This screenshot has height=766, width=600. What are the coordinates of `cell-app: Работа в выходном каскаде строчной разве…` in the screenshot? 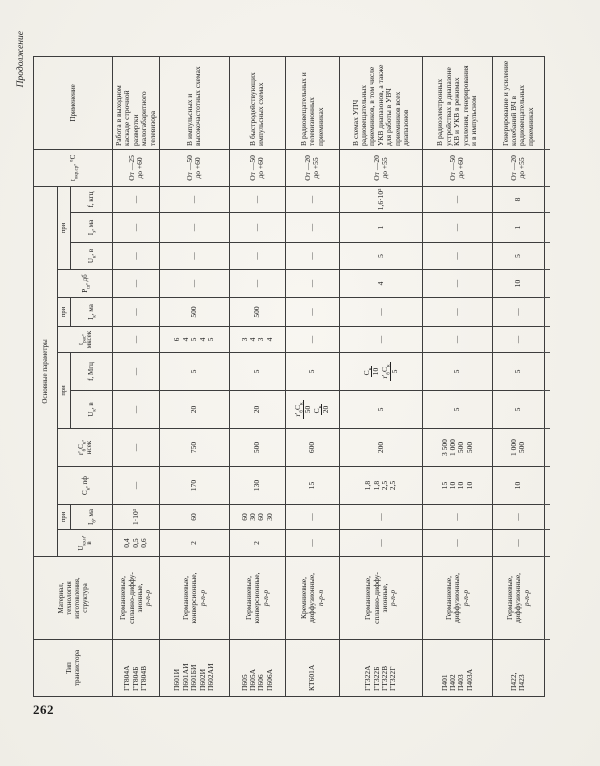 It's located at (136, 103).